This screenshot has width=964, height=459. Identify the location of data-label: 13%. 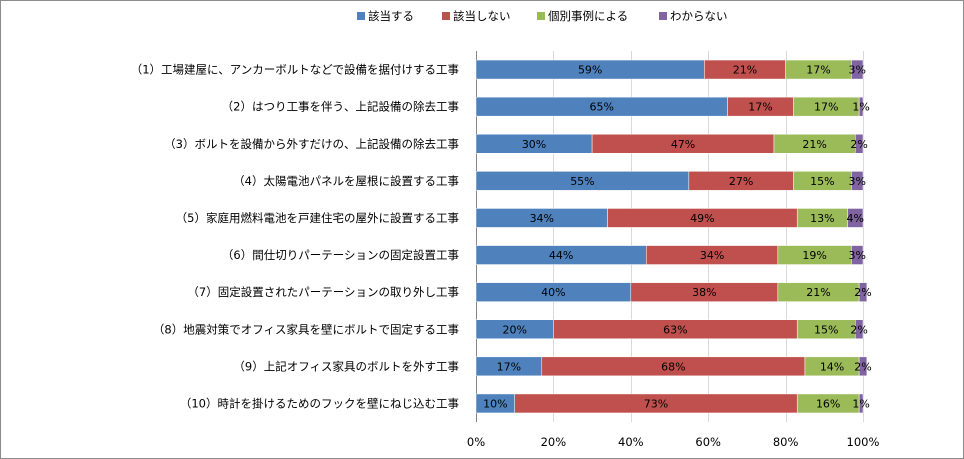
(822, 218).